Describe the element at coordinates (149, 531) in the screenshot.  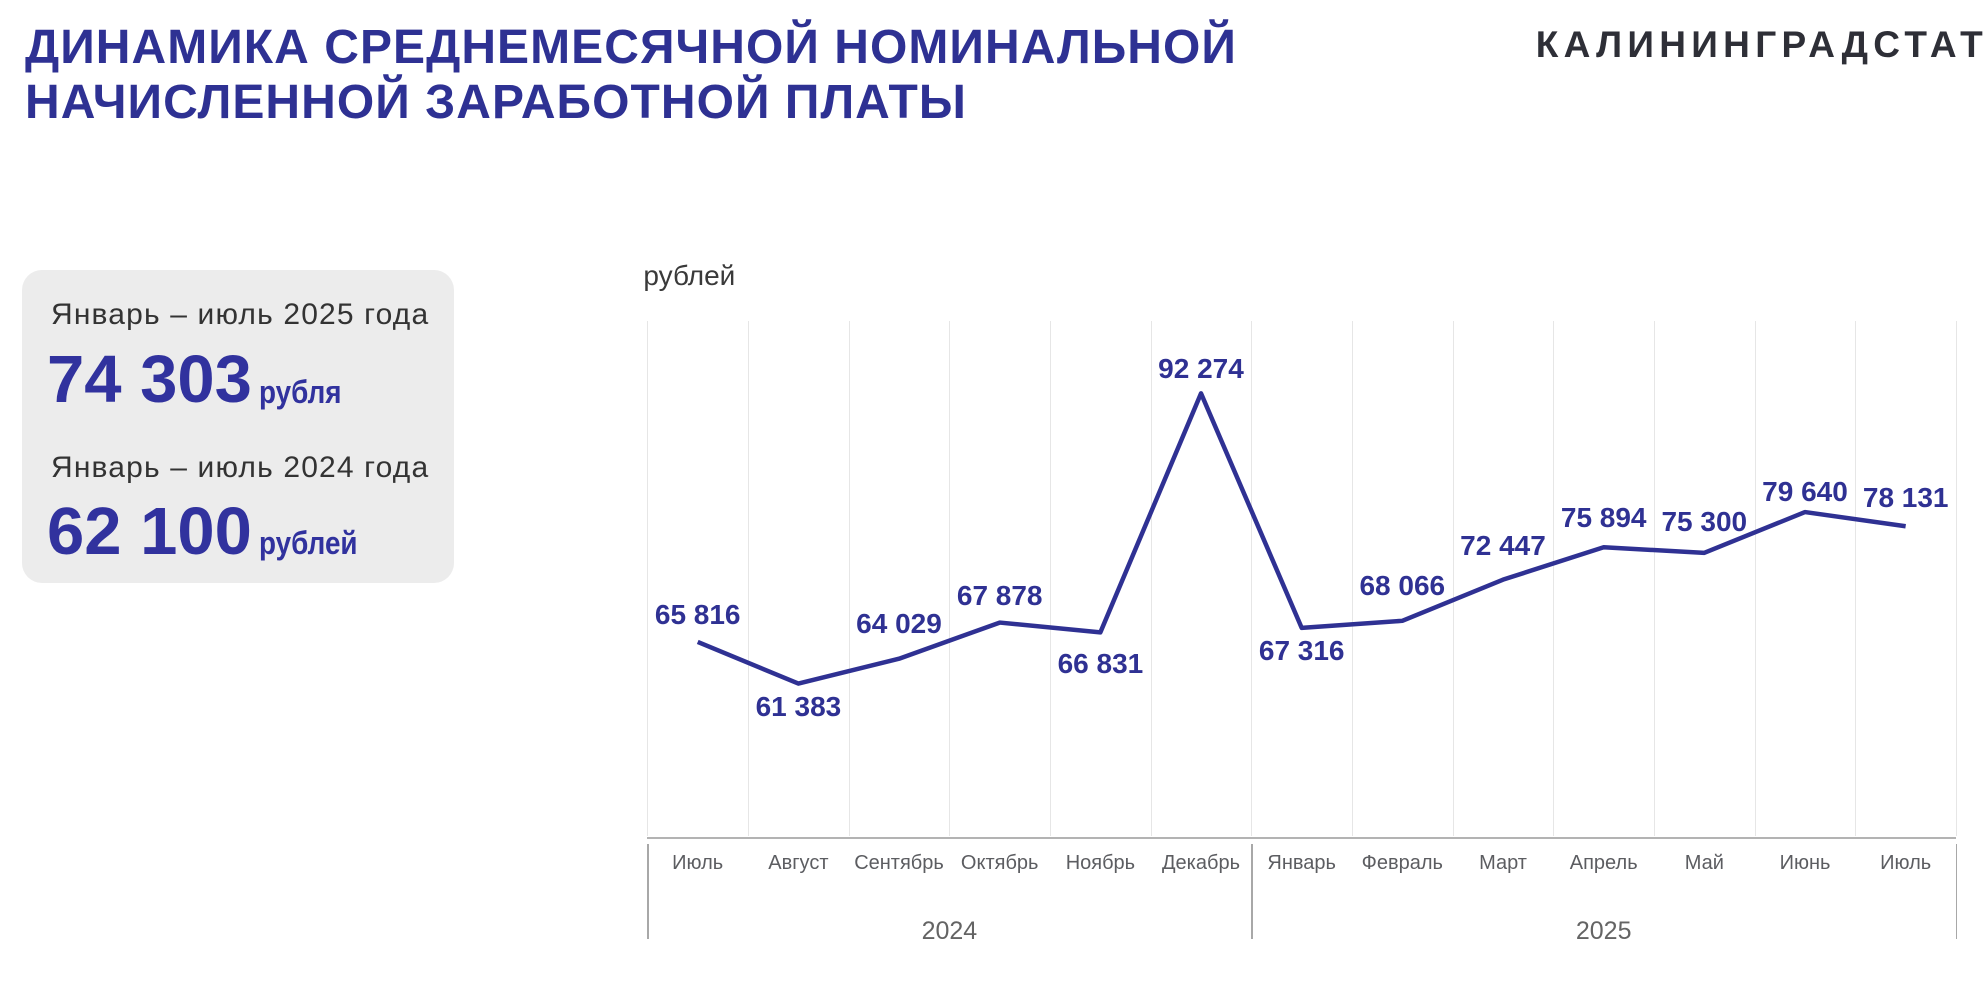
I see `period-2024-value: 62 100` at that location.